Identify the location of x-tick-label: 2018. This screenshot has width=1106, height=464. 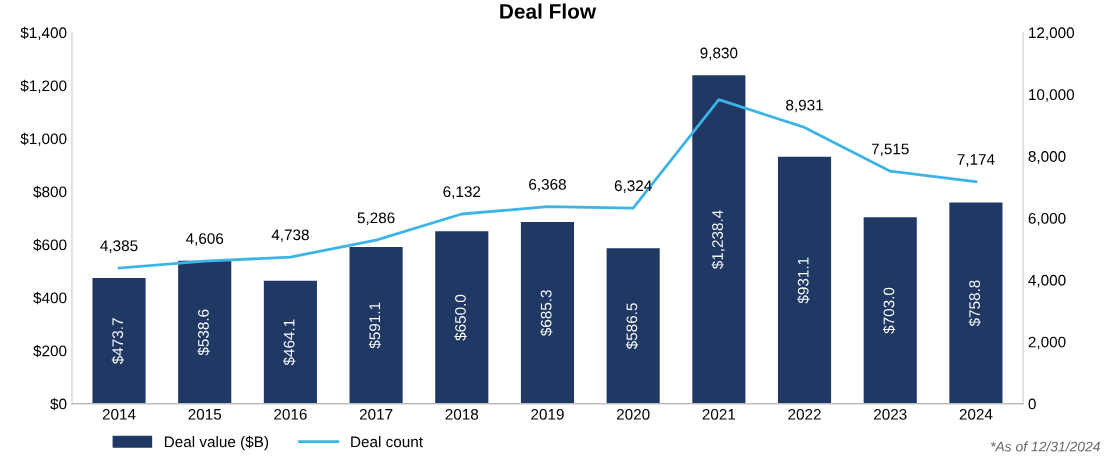
(462, 414).